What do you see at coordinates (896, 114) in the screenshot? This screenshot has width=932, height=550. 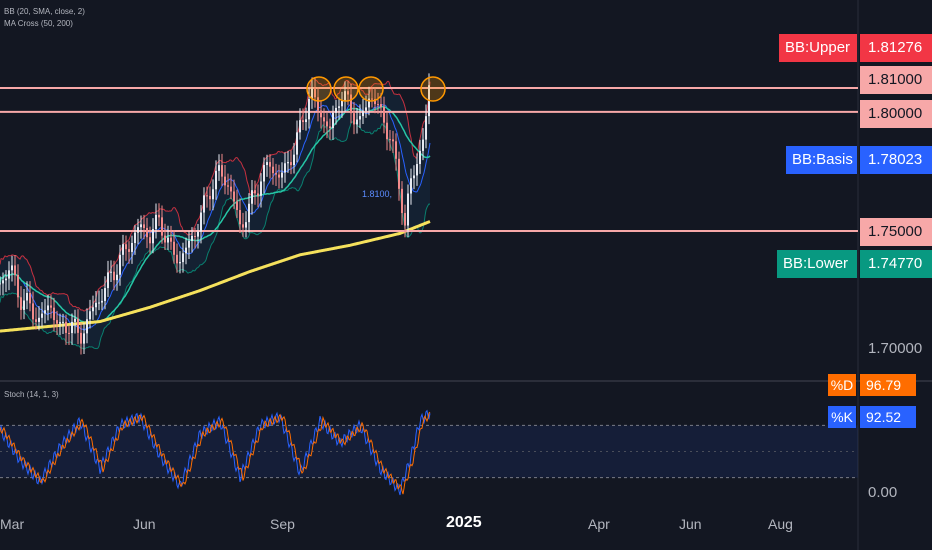 I see `price-level-2: 1.80000` at bounding box center [896, 114].